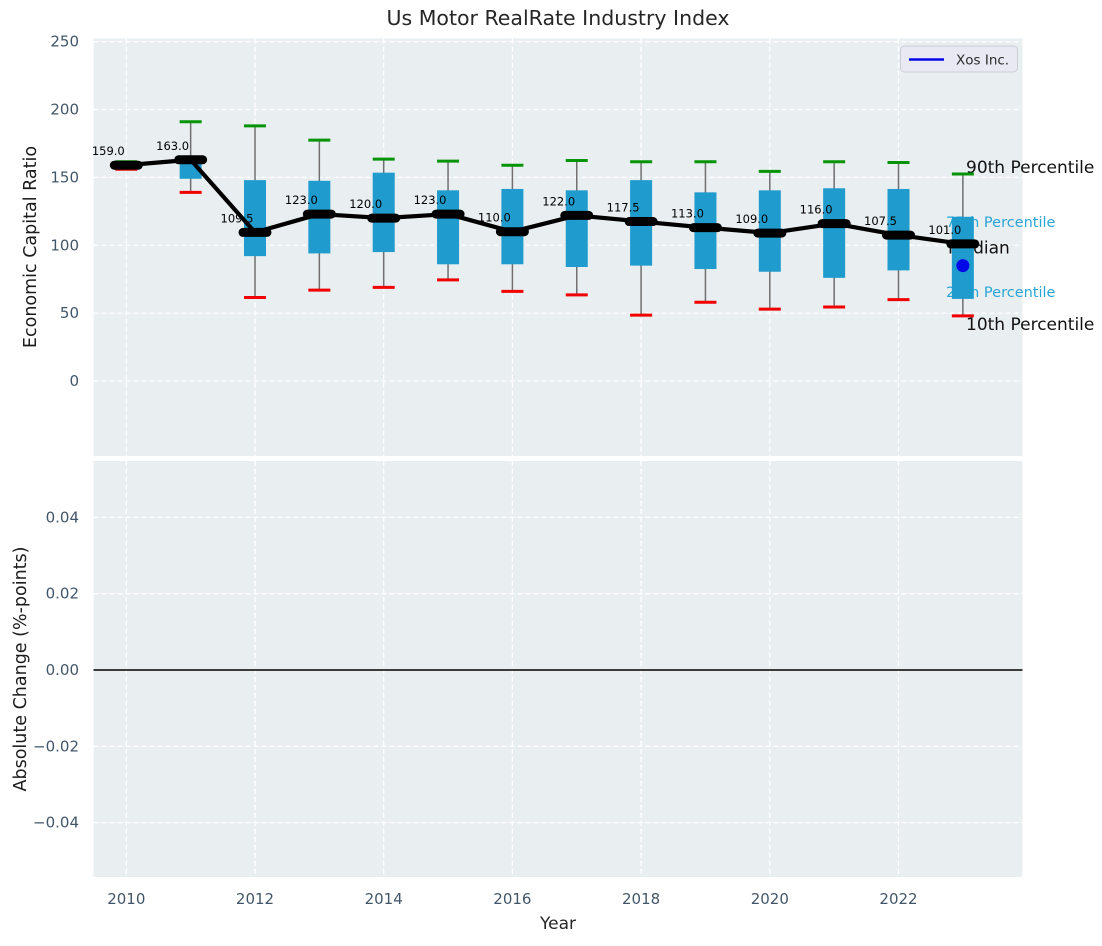 This screenshot has width=1102, height=946. What do you see at coordinates (963, 266) in the screenshot?
I see `company-point-xos-inc` at bounding box center [963, 266].